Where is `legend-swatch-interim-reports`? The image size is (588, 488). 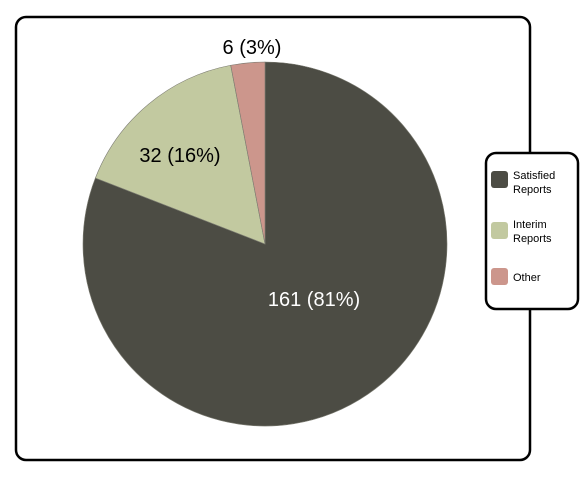
legend-swatch-interim-reports is located at coordinates (499, 230).